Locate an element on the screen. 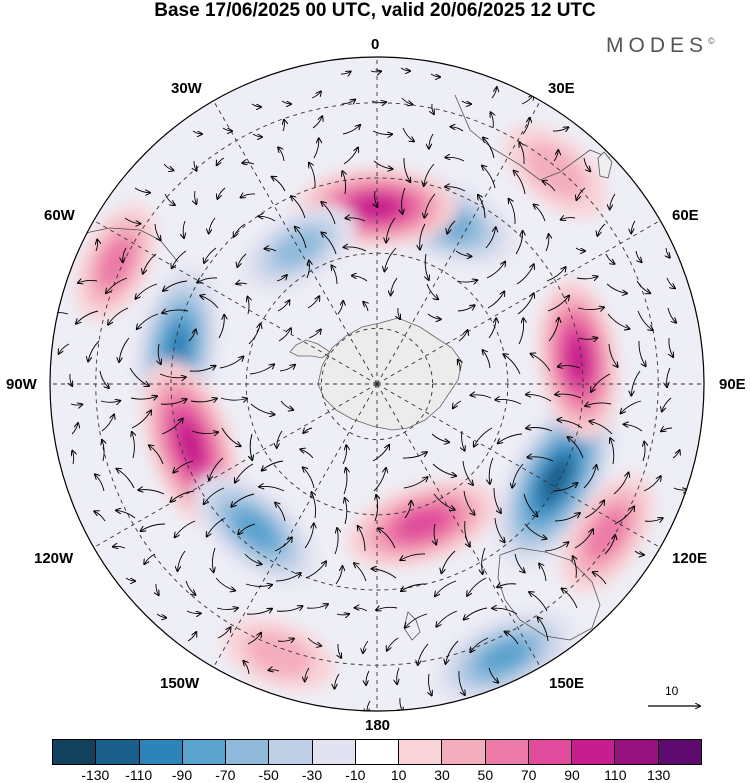 The image size is (750, 783). colorbar-tick-label: -130 is located at coordinates (95, 775).